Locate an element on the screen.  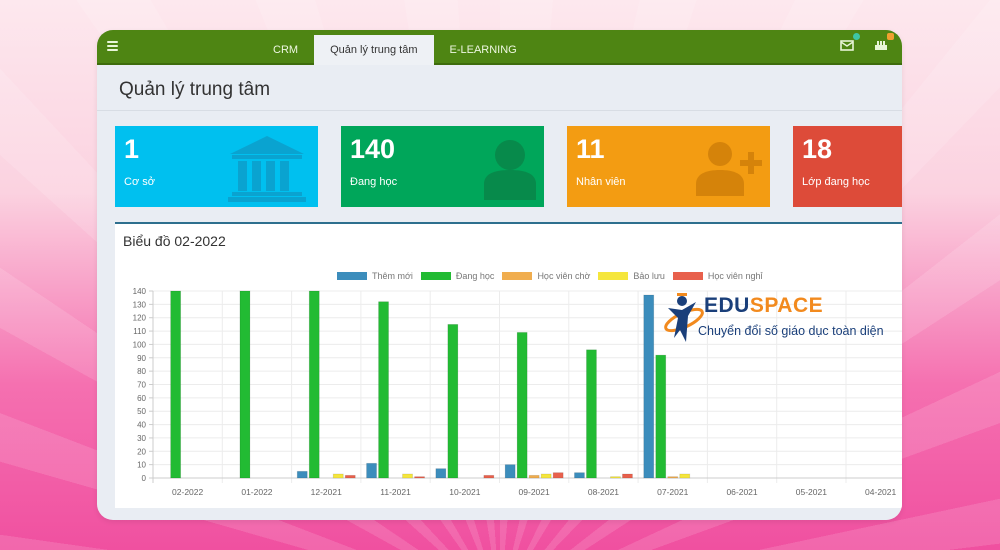
main-tabs: CRM Quản lý trung tâm E-LEARNING is located at coordinates (395, 50).